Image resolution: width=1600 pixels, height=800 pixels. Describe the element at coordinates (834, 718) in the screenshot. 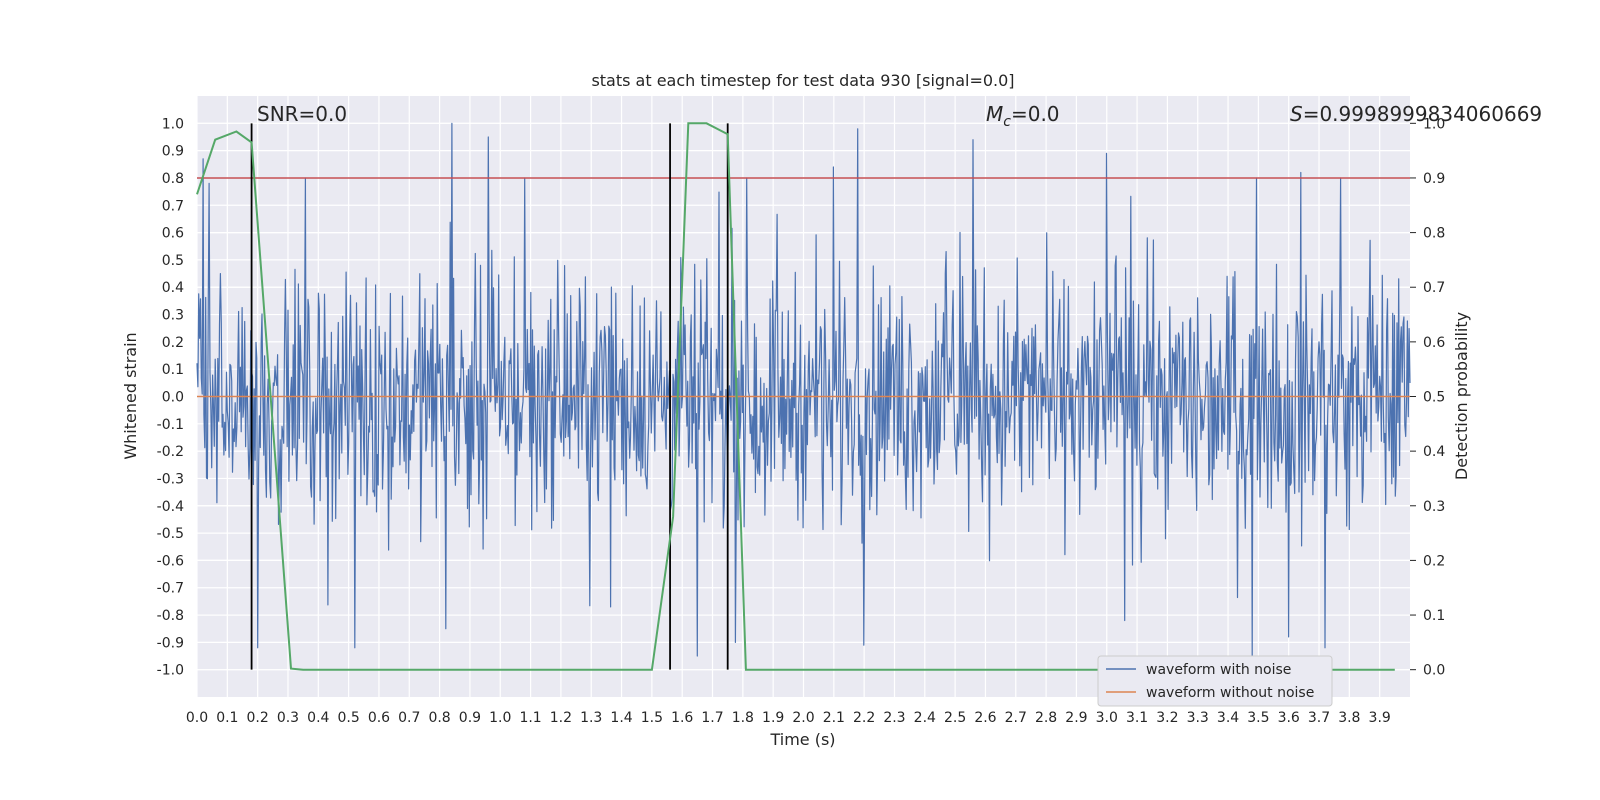

I see `x-tick-label: 2.1` at that location.